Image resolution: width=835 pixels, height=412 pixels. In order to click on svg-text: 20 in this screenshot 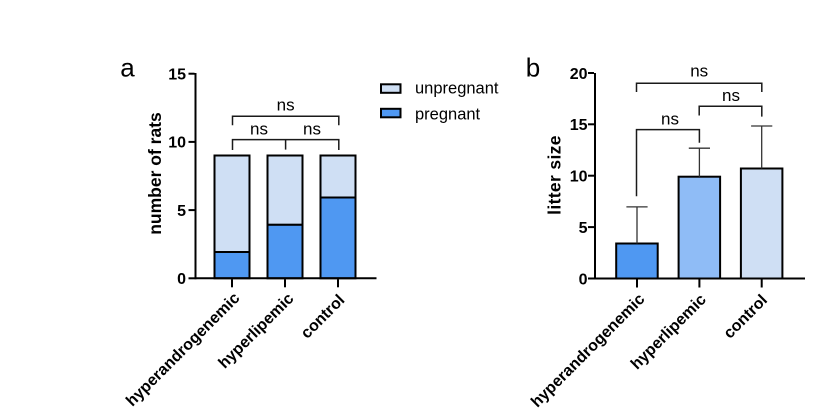, I will do `click(579, 74)`.